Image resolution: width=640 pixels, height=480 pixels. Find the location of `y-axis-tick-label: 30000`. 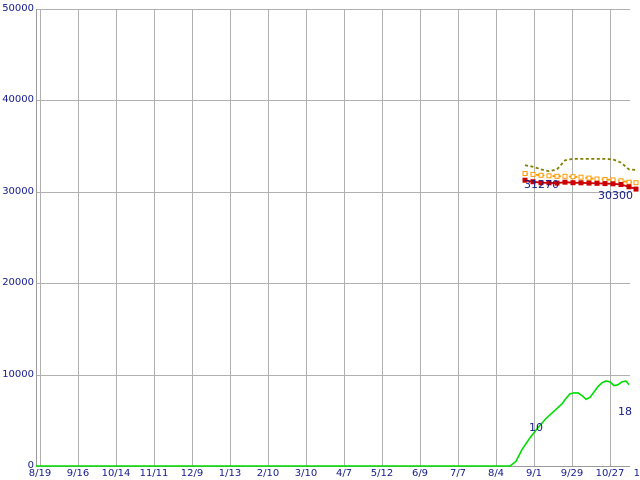

y-axis-tick-label: 30000 is located at coordinates (18, 191).